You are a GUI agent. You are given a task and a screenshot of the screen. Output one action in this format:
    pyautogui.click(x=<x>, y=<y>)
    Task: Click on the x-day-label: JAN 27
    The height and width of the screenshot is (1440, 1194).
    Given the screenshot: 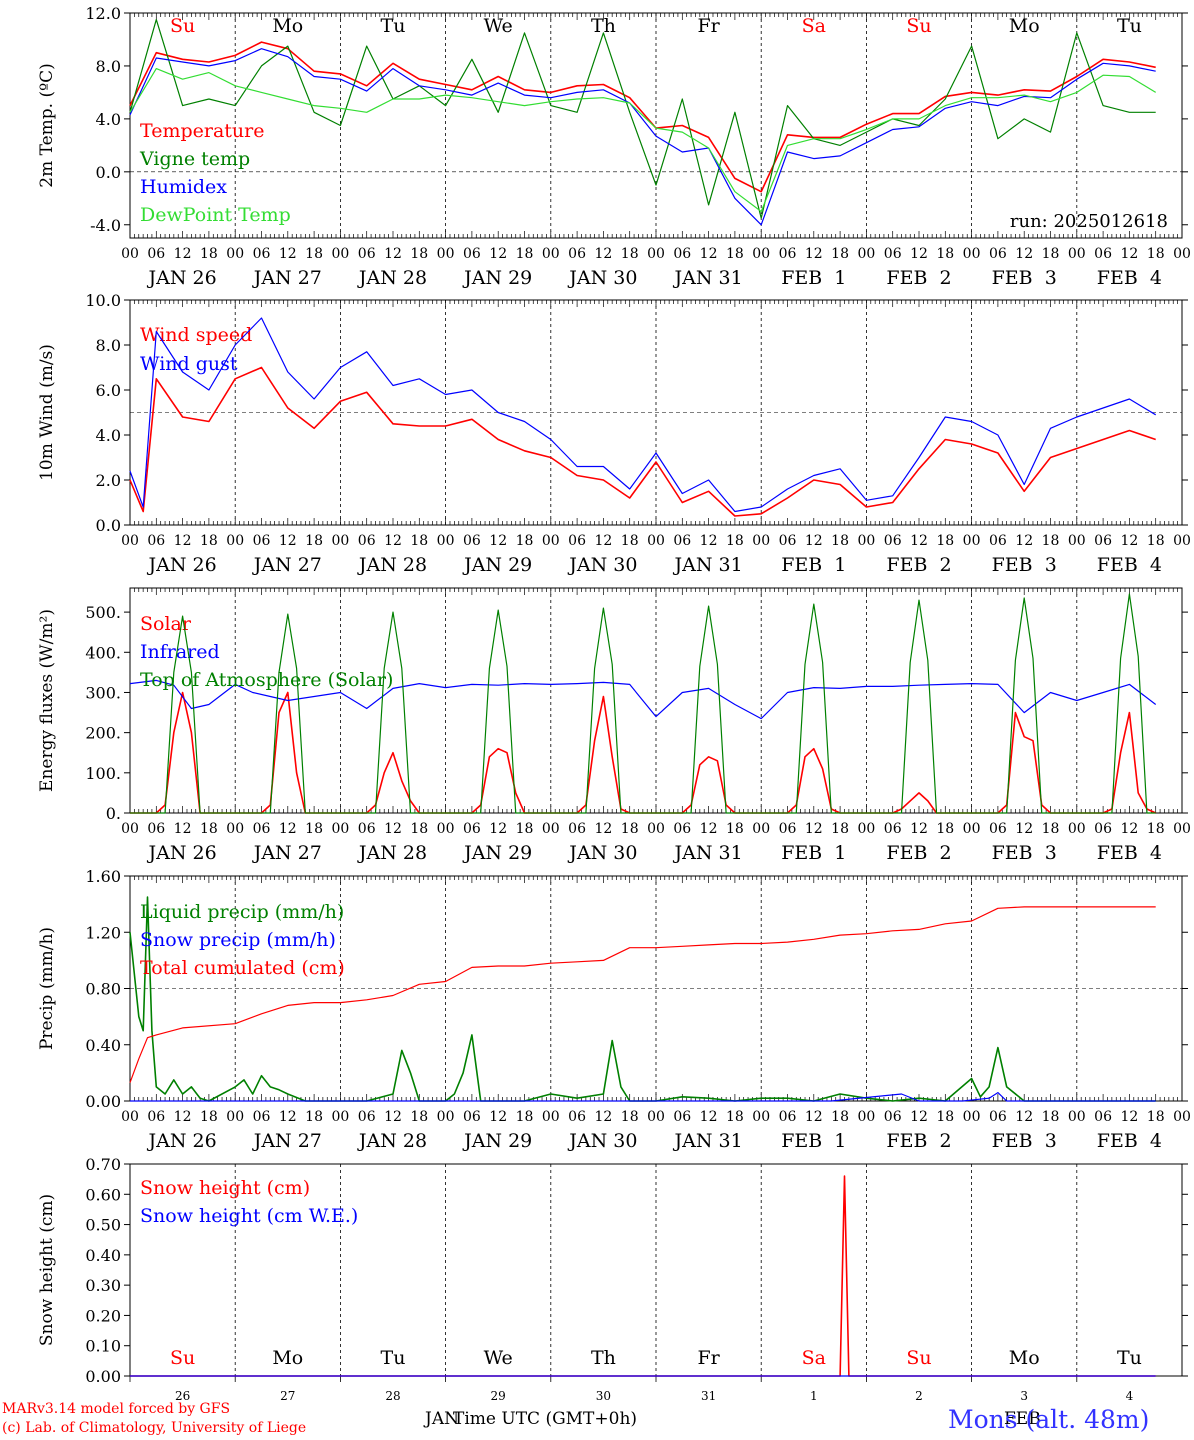 What is the action you would take?
    pyautogui.click(x=287, y=853)
    